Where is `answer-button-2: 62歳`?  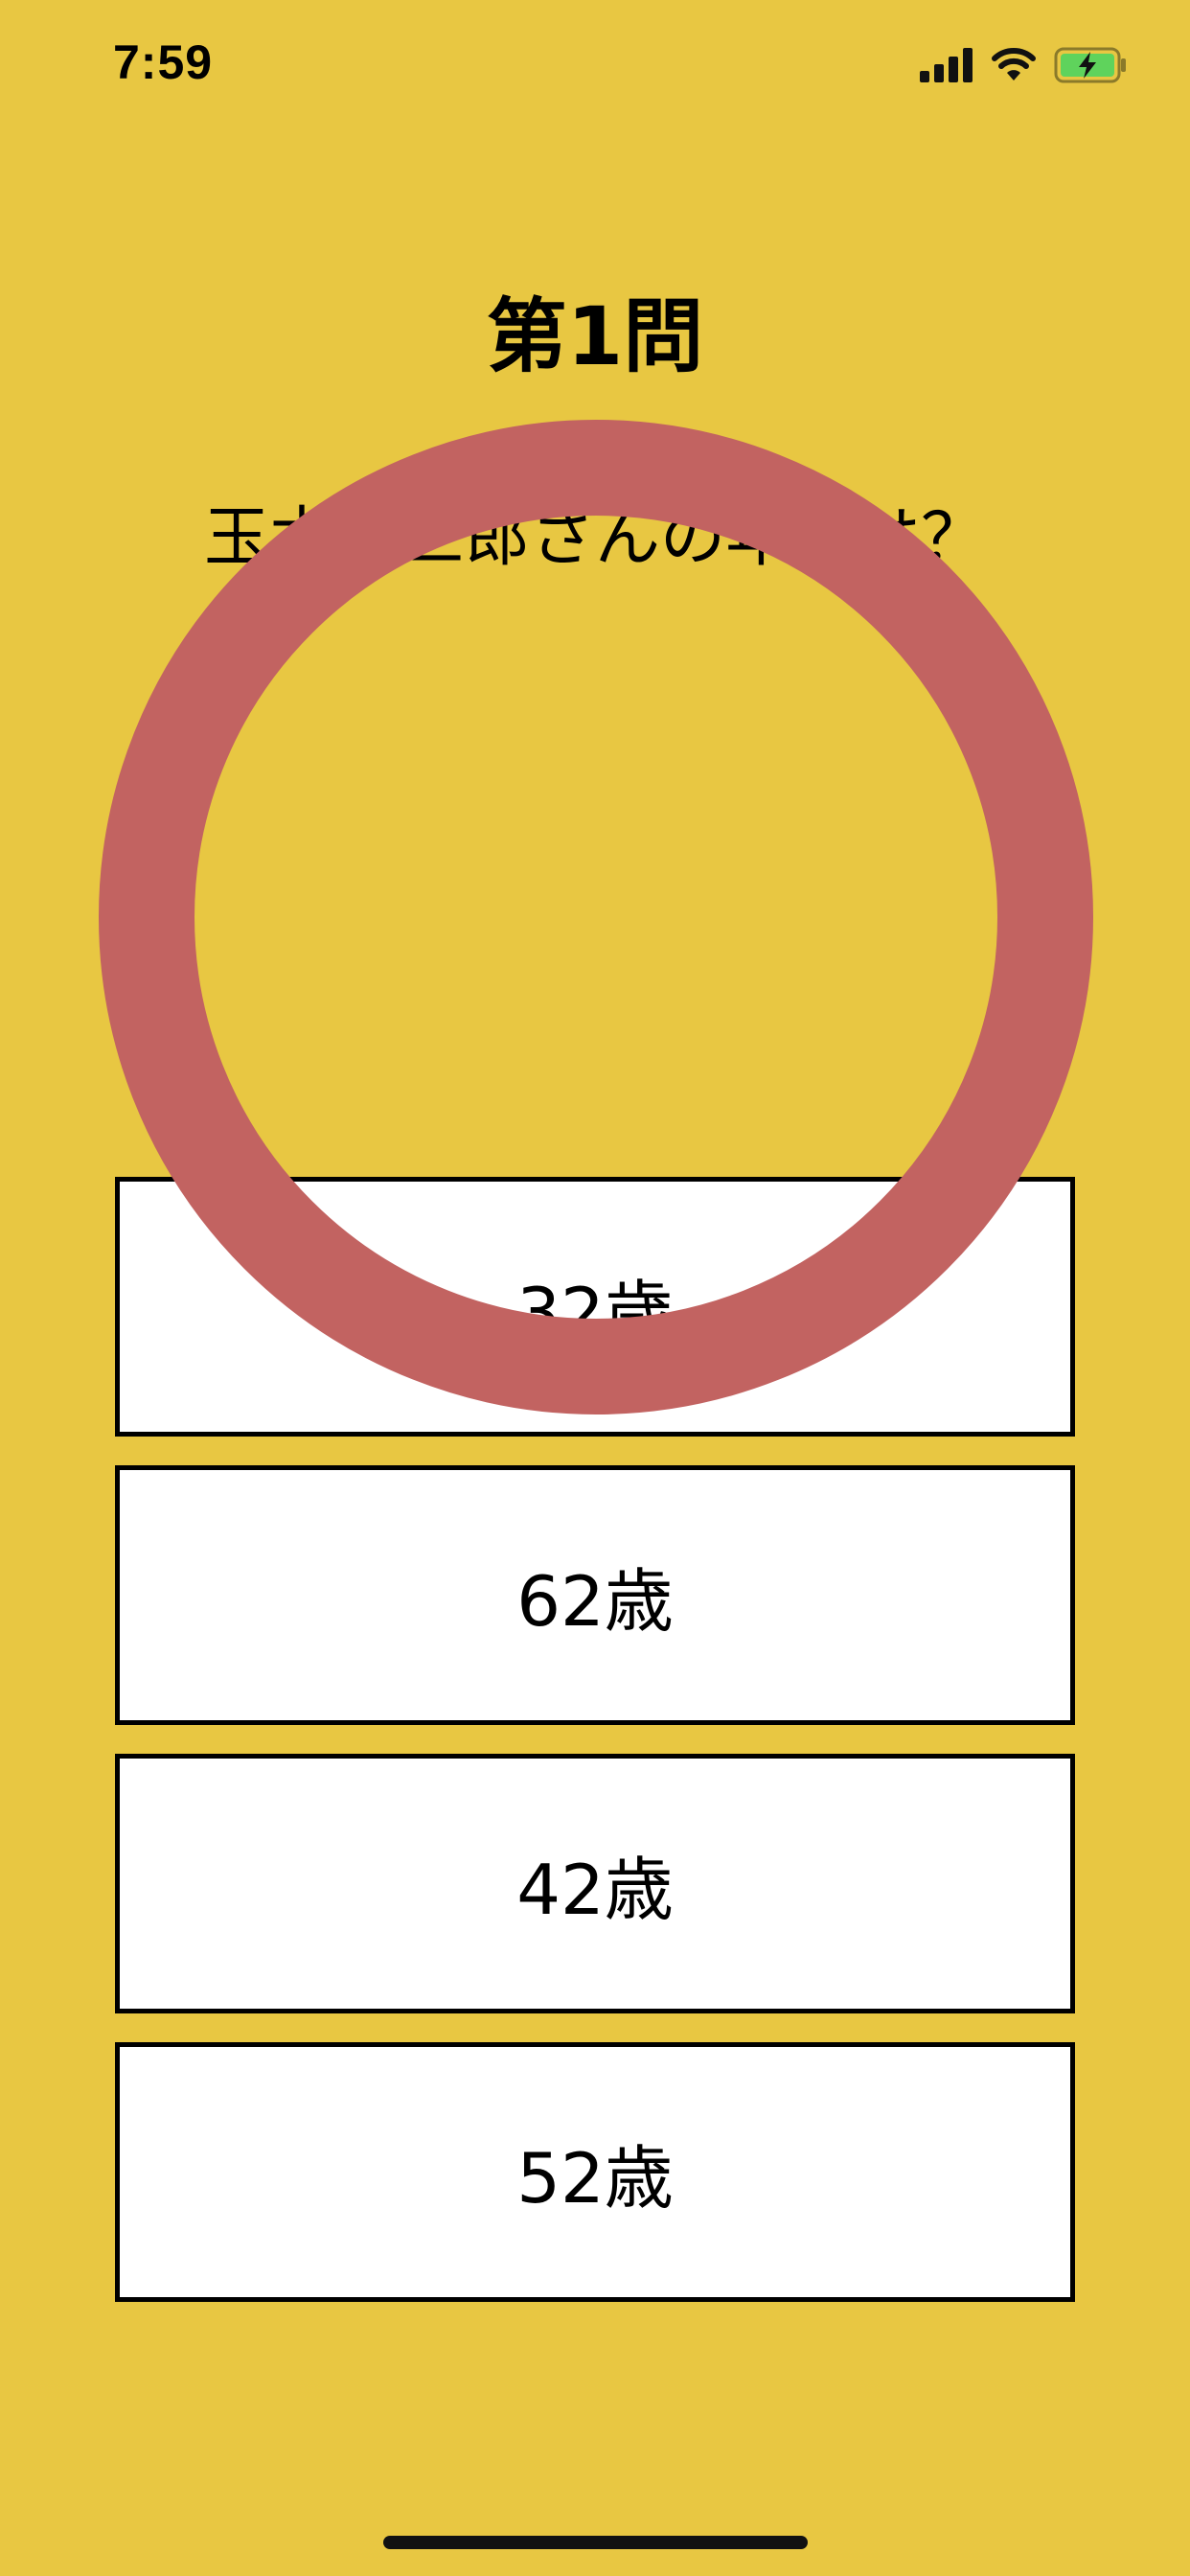 answer-button-2: 62歳 is located at coordinates (595, 1595).